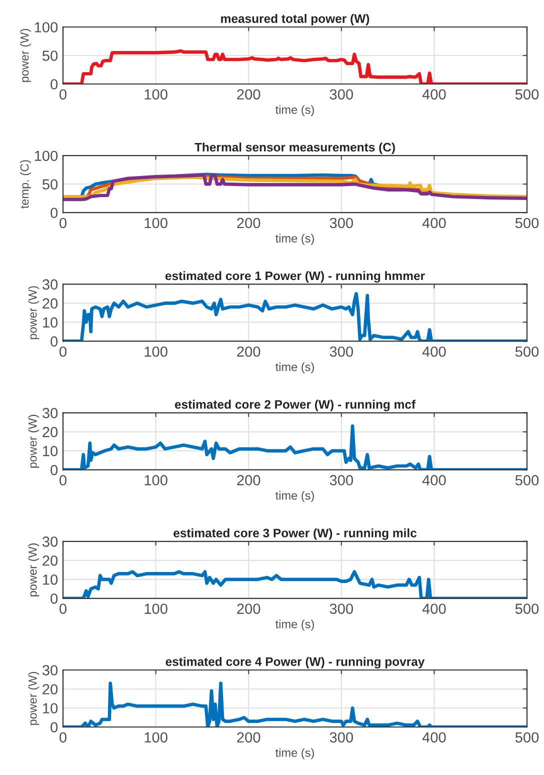  Describe the element at coordinates (295, 20) in the screenshot. I see `chart-title: measured total power (W)` at that location.